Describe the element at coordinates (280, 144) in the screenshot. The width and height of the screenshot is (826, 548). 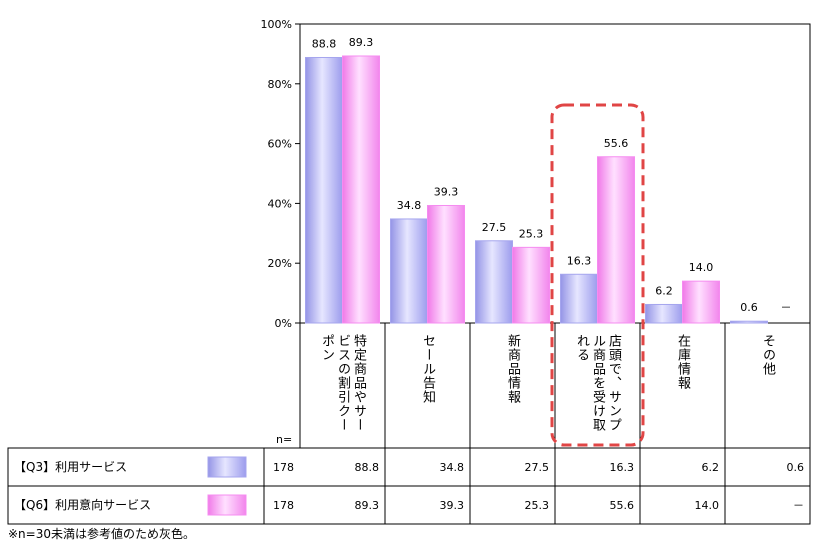
I see `y-tick-label: 60%` at that location.